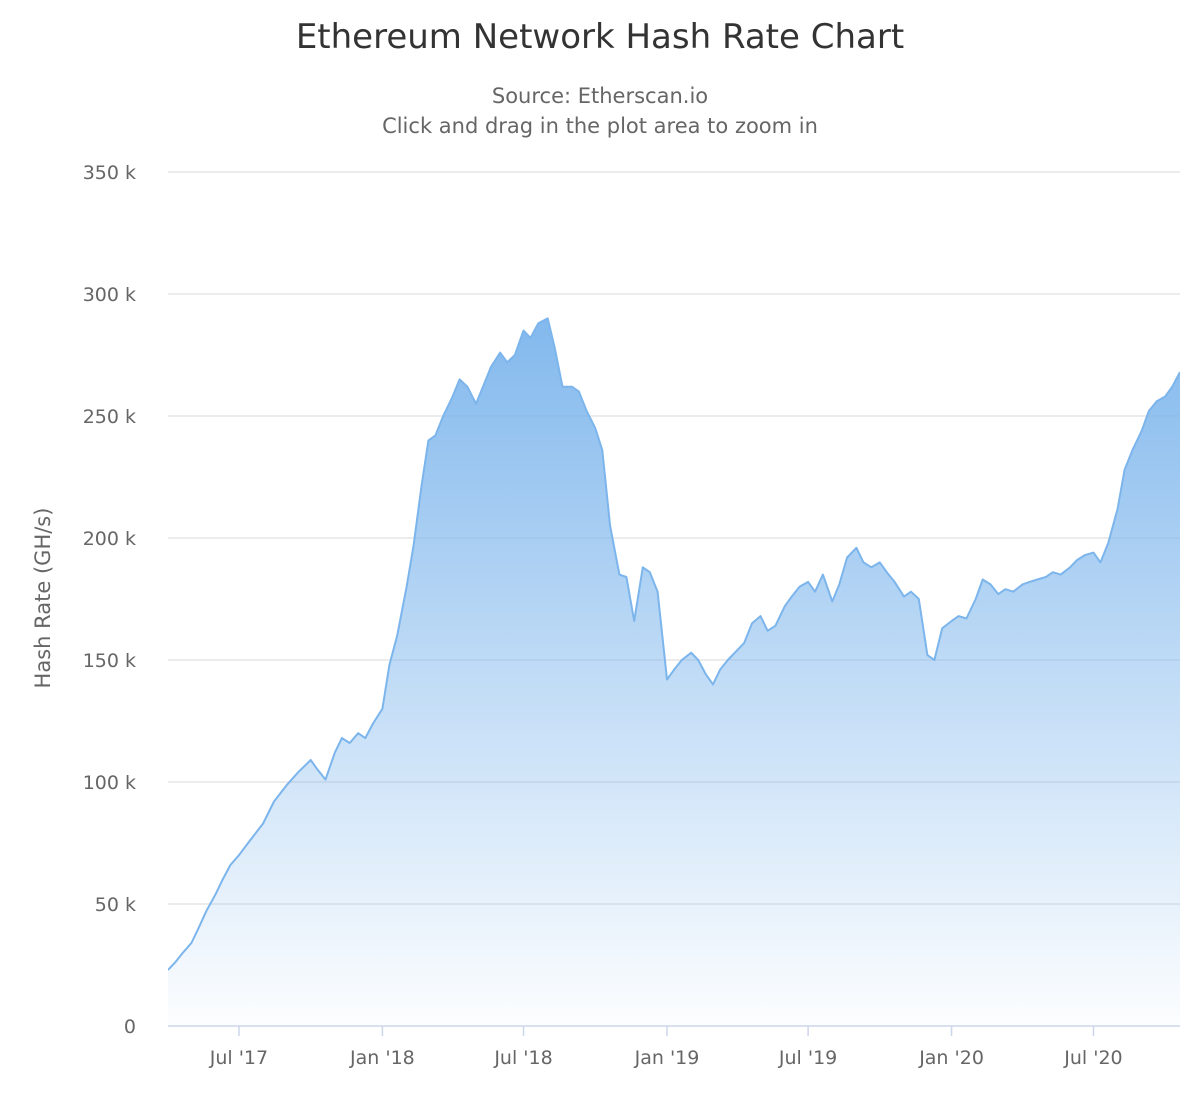  What do you see at coordinates (109, 173) in the screenshot?
I see `y-tick-label: 350 k` at bounding box center [109, 173].